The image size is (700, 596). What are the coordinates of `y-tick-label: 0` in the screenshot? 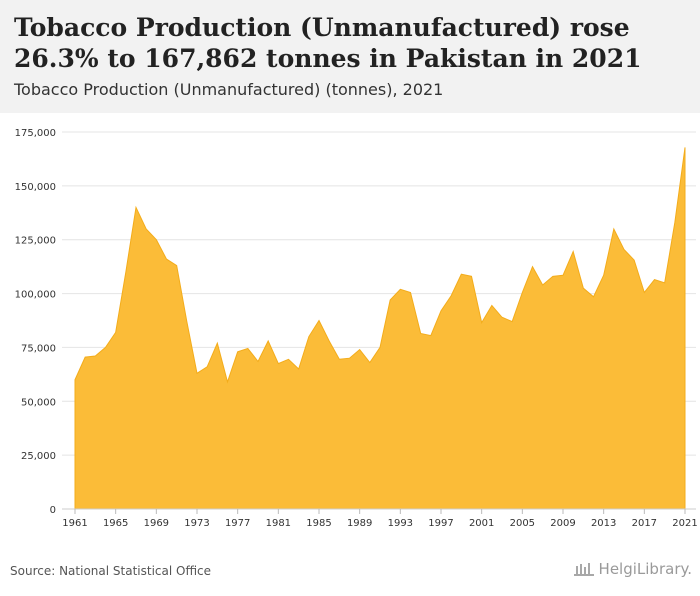 It's located at (53, 510).